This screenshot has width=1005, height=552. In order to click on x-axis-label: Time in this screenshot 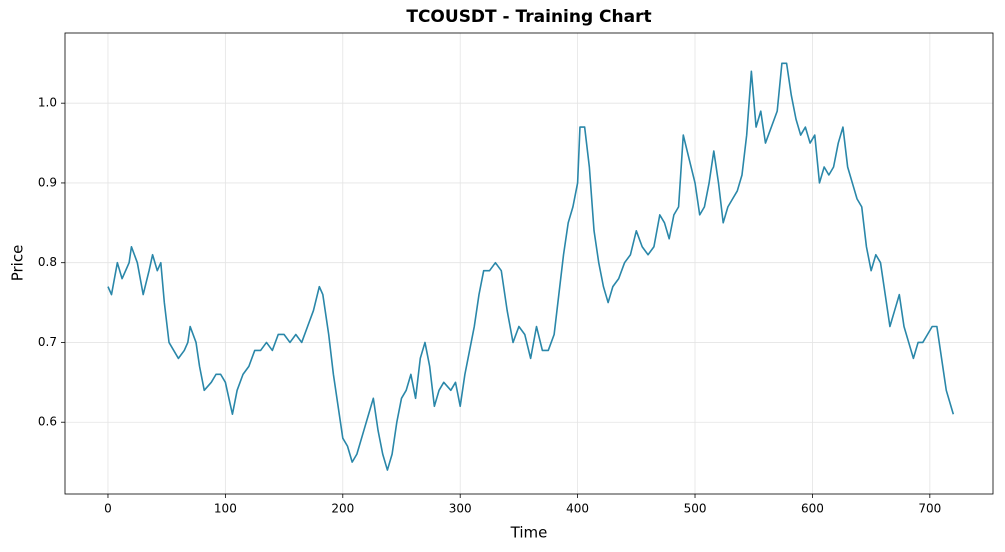, I will do `click(529, 533)`.